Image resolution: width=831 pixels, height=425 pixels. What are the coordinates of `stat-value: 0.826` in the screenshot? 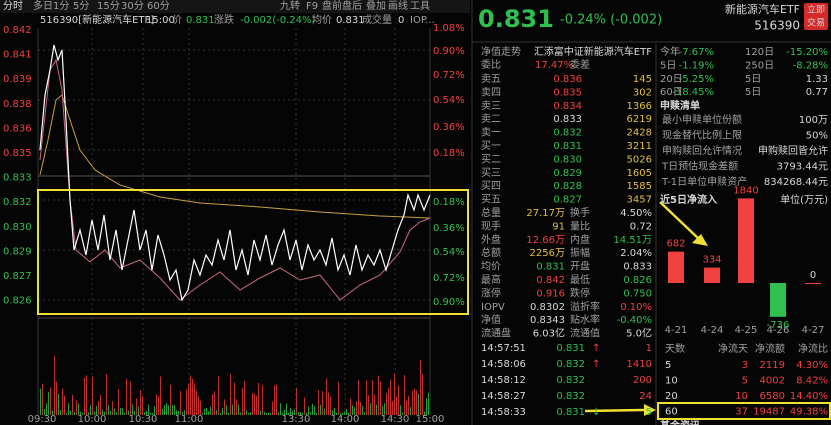 It's located at (637, 280).